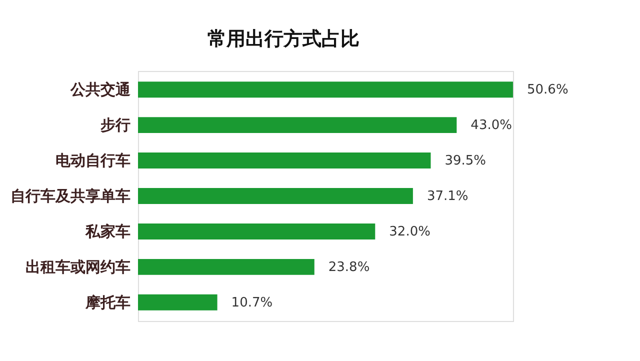  Describe the element at coordinates (70, 196) in the screenshot. I see `y-tick-label: 自行车及共享单车` at that location.